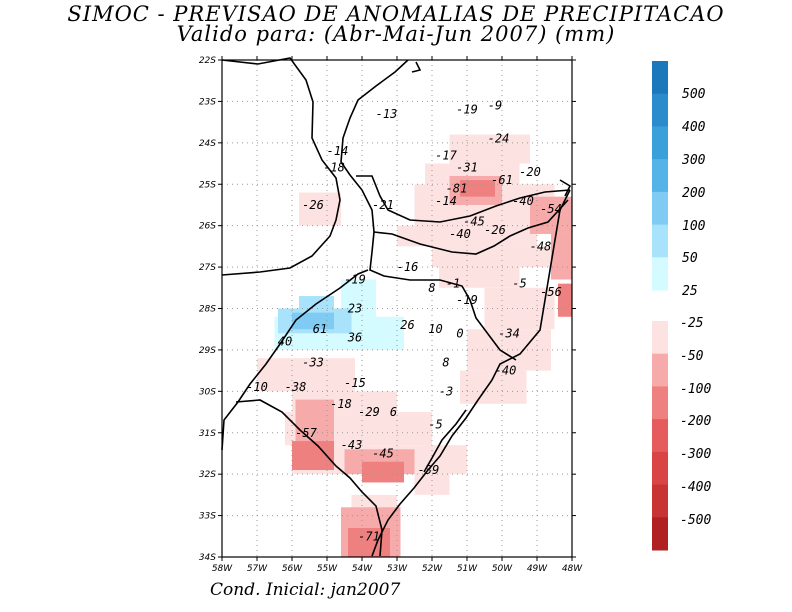 The width and height of the screenshot is (792, 612). What do you see at coordinates (393, 412) in the screenshot?
I see `anomaly-value: 6` at bounding box center [393, 412].